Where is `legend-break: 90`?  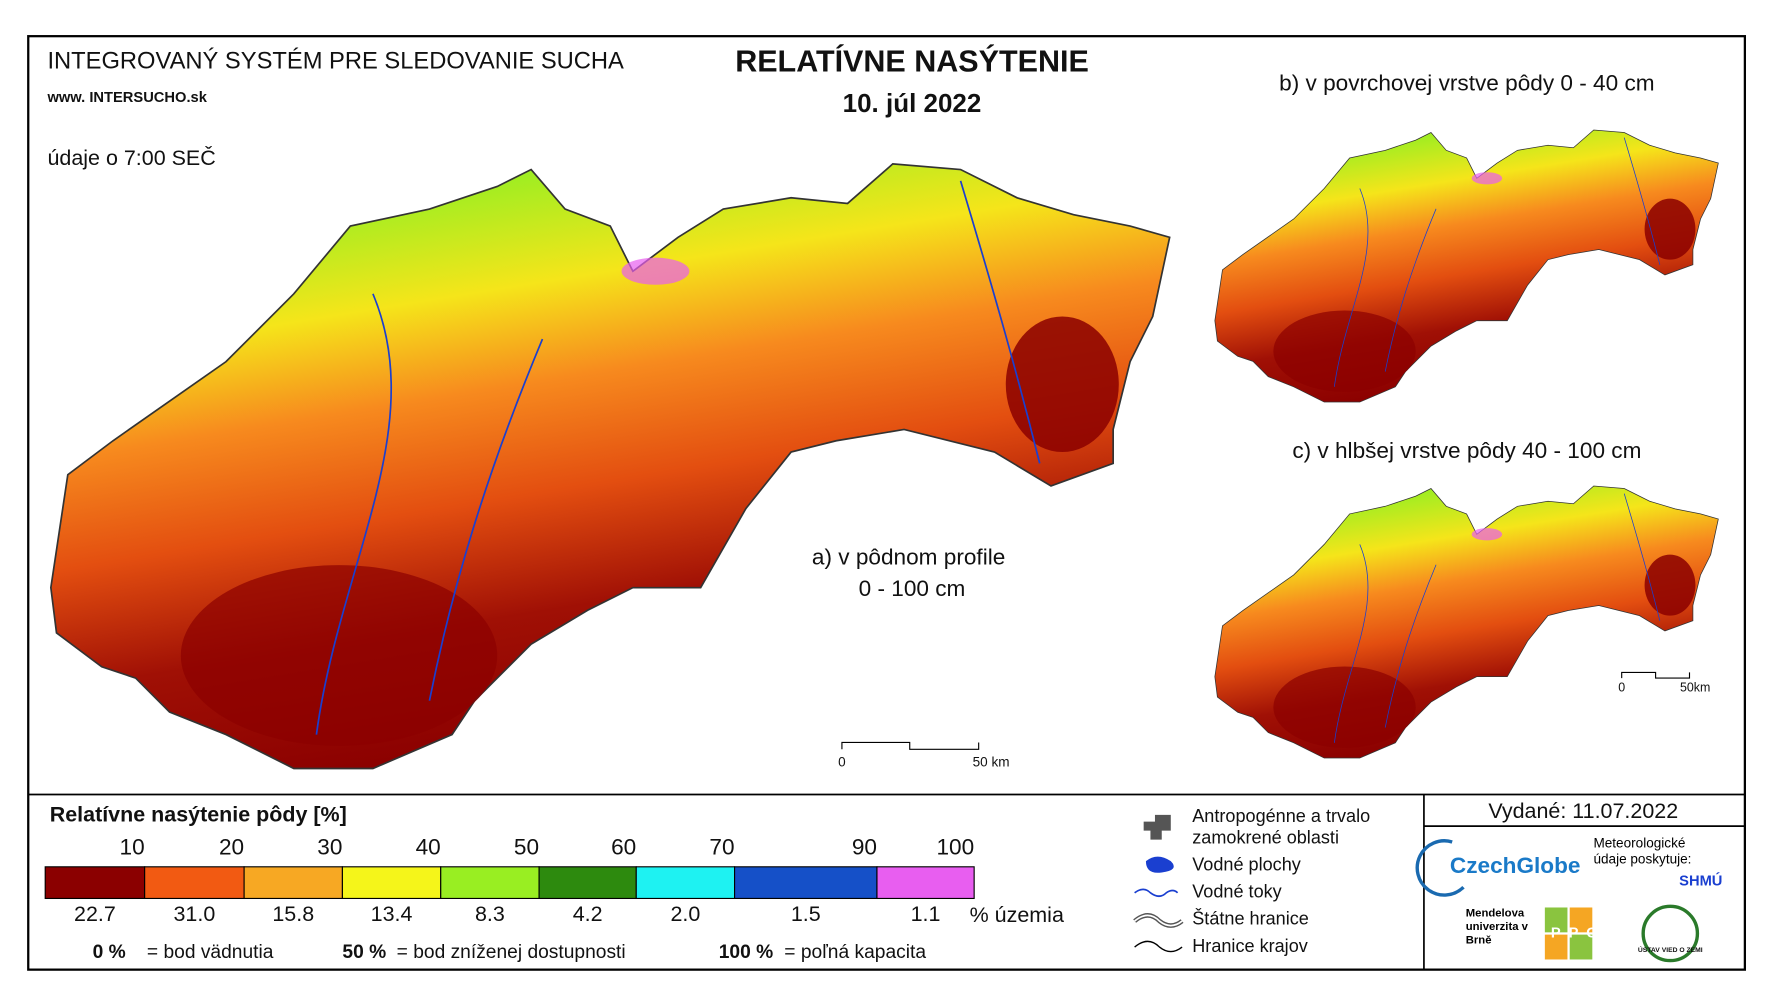 legend-break: 90 is located at coordinates (864, 847).